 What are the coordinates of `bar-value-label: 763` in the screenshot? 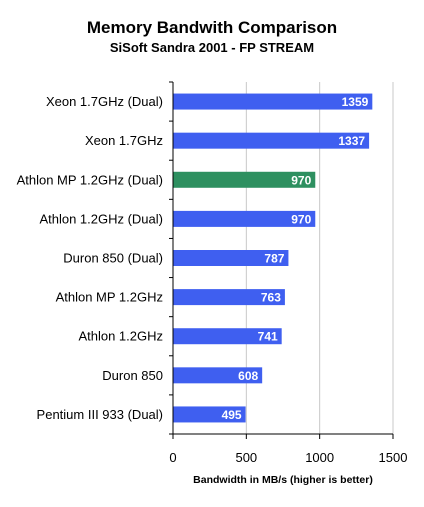 It's located at (271, 298).